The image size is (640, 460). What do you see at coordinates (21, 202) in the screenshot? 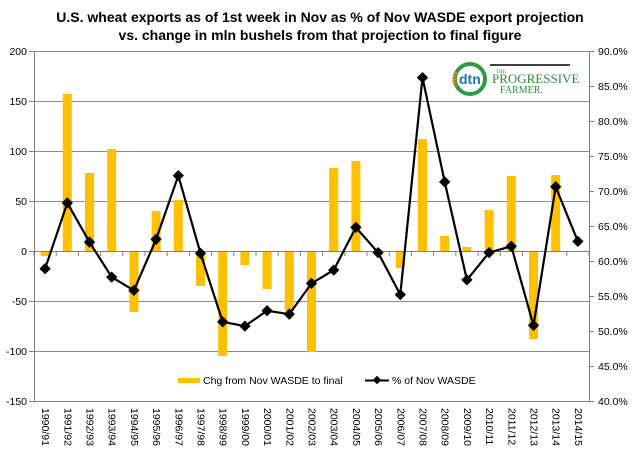
I see `left-tick-label: 50` at bounding box center [21, 202].